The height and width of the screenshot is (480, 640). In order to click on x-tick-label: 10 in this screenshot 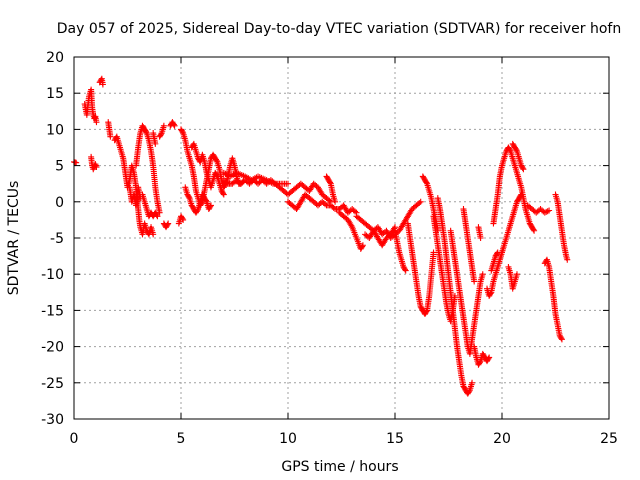, I will do `click(288, 439)`.